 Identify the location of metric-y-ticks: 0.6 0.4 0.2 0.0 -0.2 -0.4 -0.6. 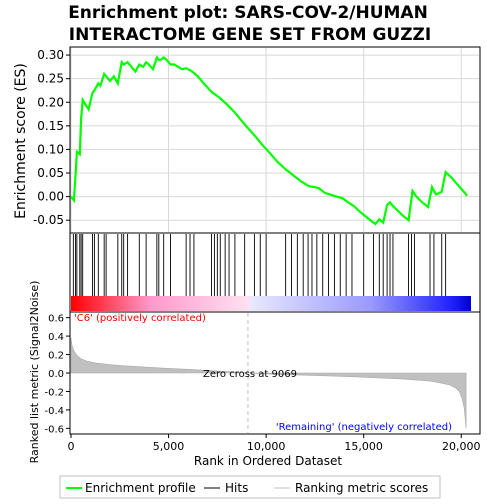
(57, 374).